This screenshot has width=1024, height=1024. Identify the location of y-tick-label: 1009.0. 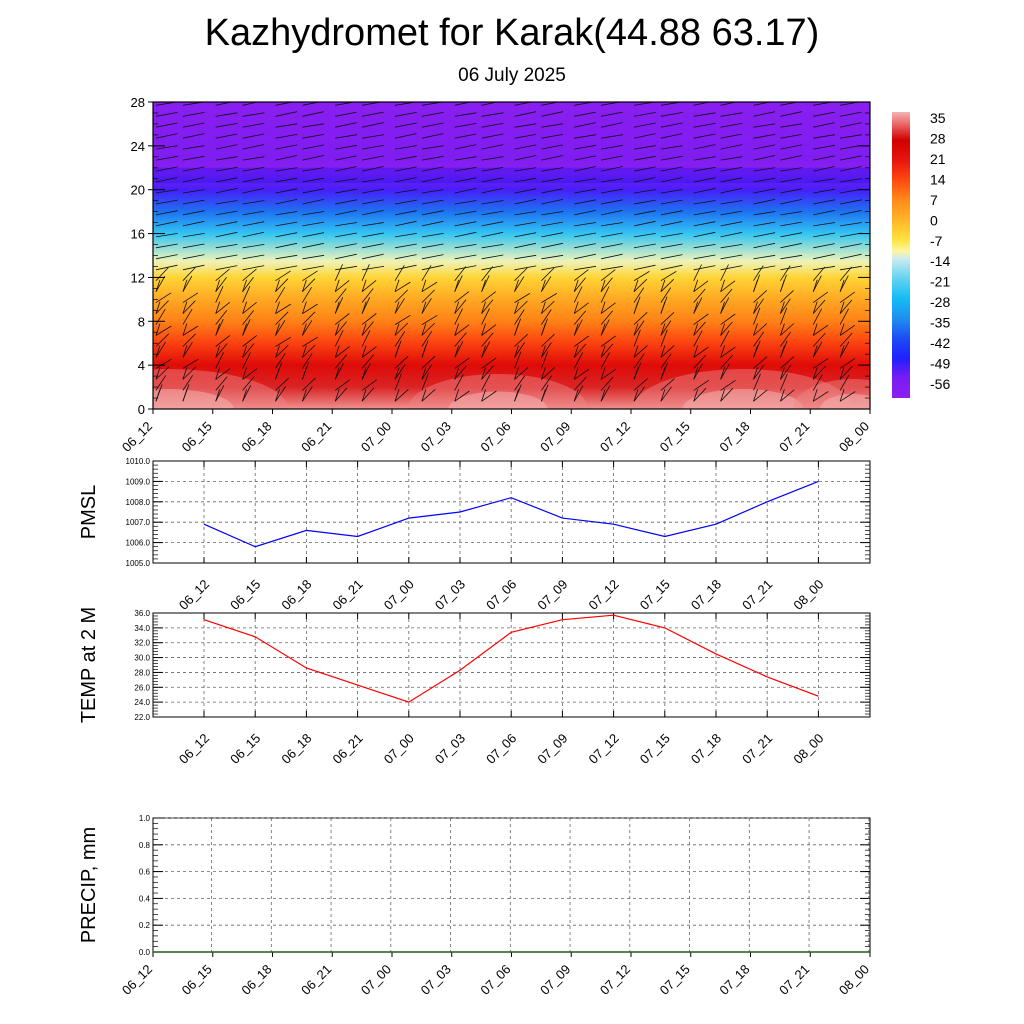
(138, 481).